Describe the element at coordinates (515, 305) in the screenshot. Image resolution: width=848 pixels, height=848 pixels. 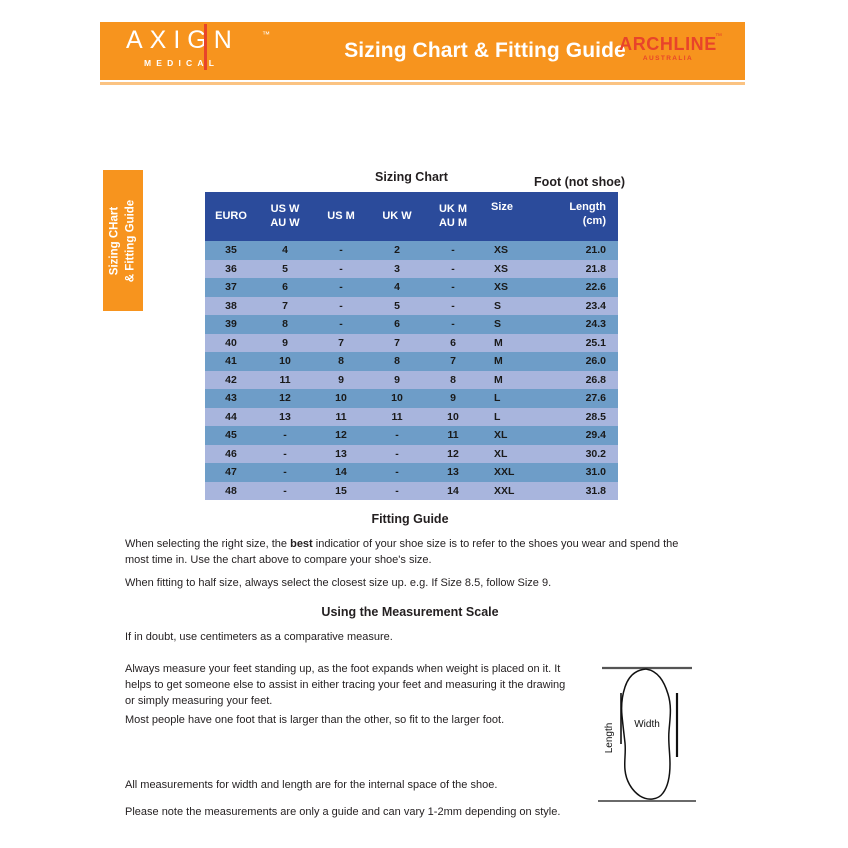
I see `cell-size: S` at that location.